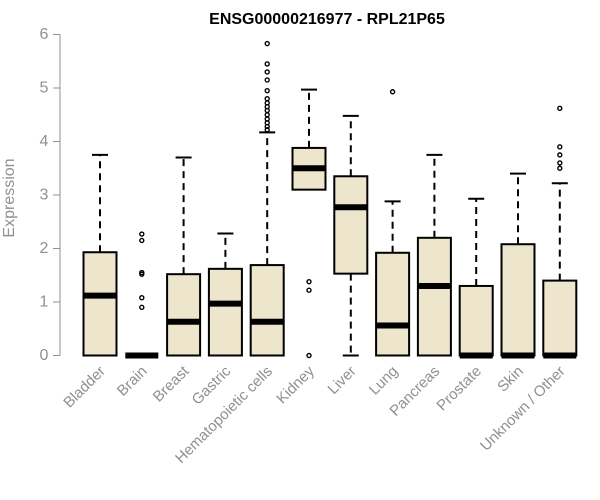 The image size is (600, 500). Describe the element at coordinates (184, 256) in the screenshot. I see `box-breast` at that location.